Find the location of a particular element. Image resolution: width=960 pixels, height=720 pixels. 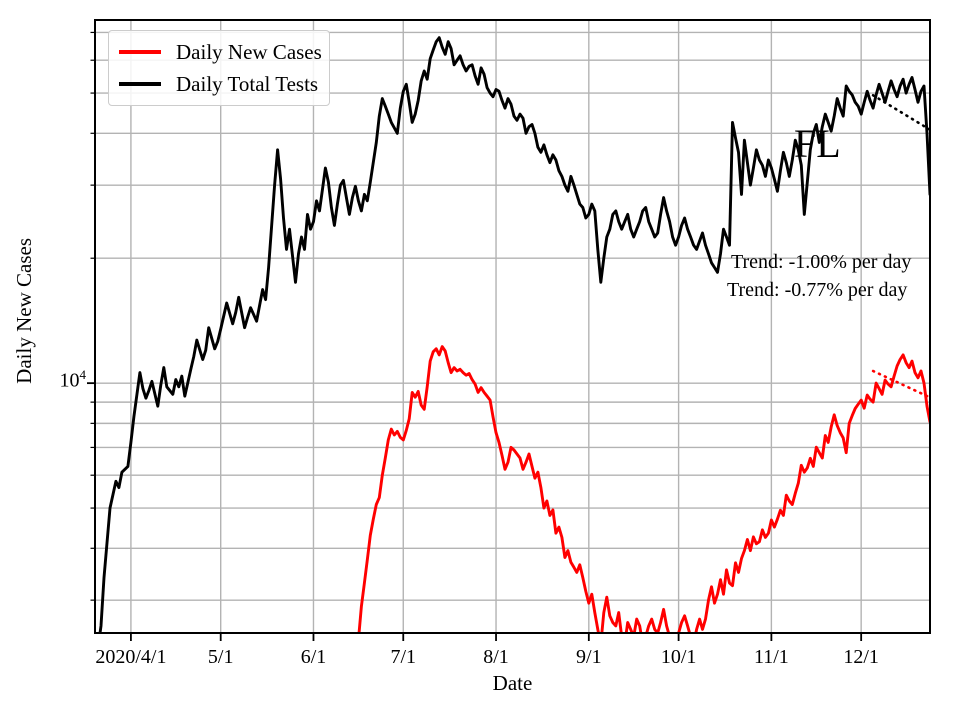

legend: Daily New Cases Daily Total Tests is located at coordinates (219, 68).